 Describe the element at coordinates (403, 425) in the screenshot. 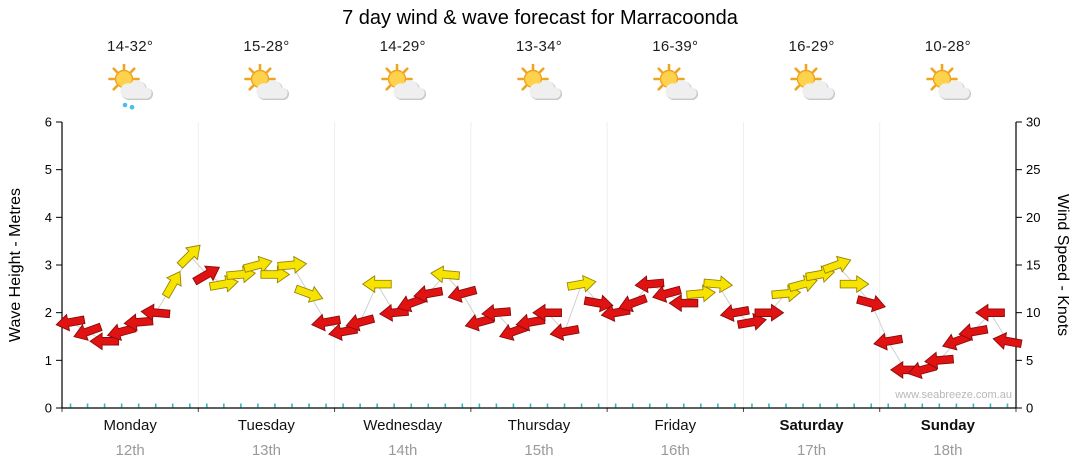

I see `day-name: Wednesday` at that location.